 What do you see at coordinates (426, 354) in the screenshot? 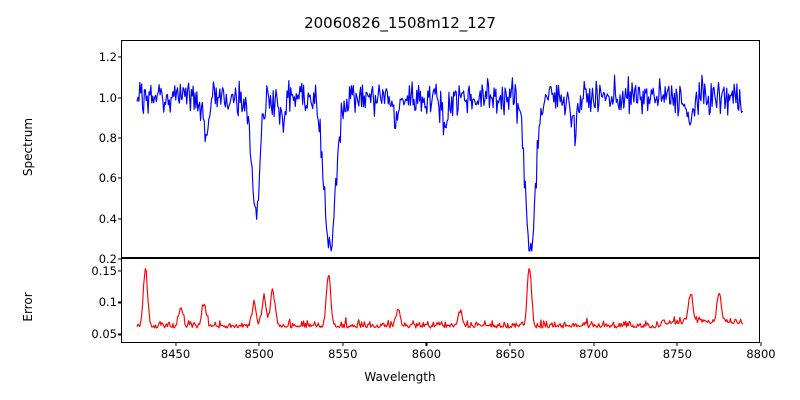
I see `x-tick-label: 8600` at bounding box center [426, 354].